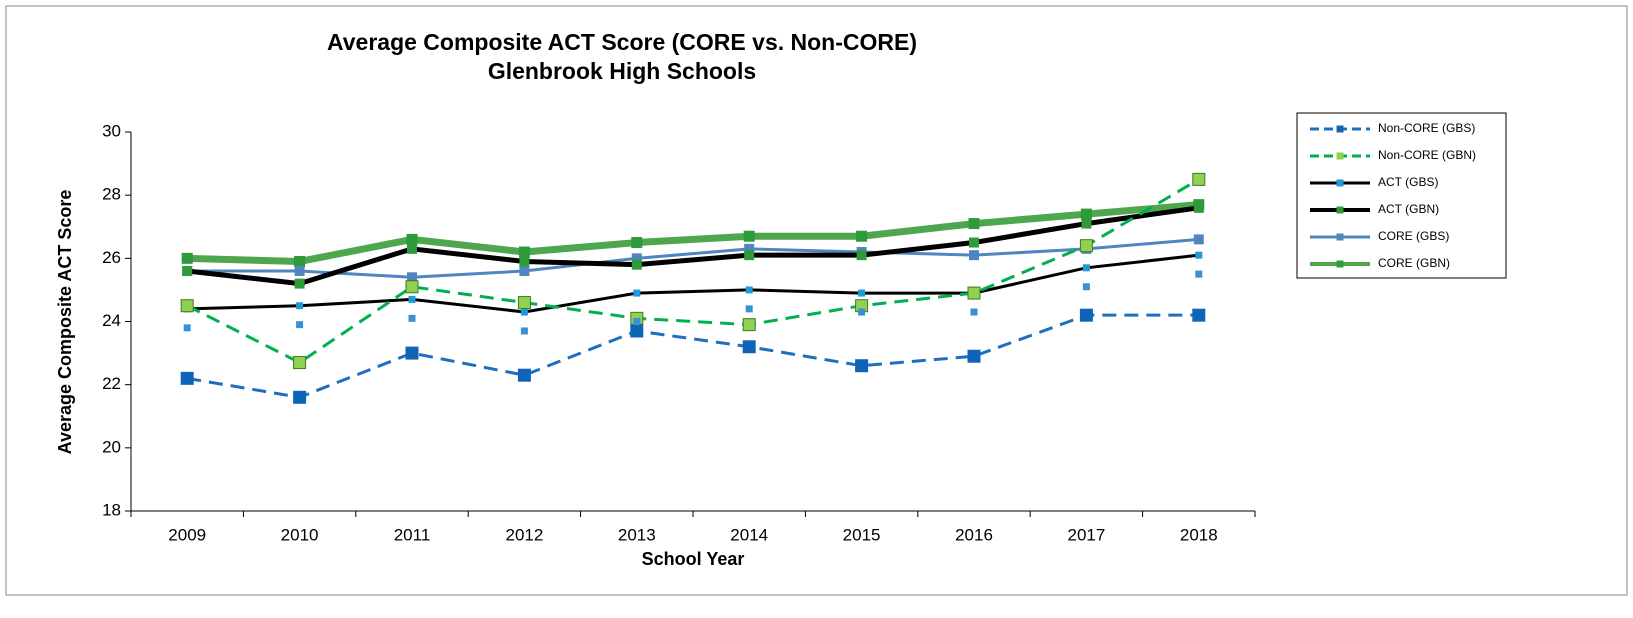  What do you see at coordinates (1413, 236) in the screenshot?
I see `legend-text: CORE (GBS)` at bounding box center [1413, 236].